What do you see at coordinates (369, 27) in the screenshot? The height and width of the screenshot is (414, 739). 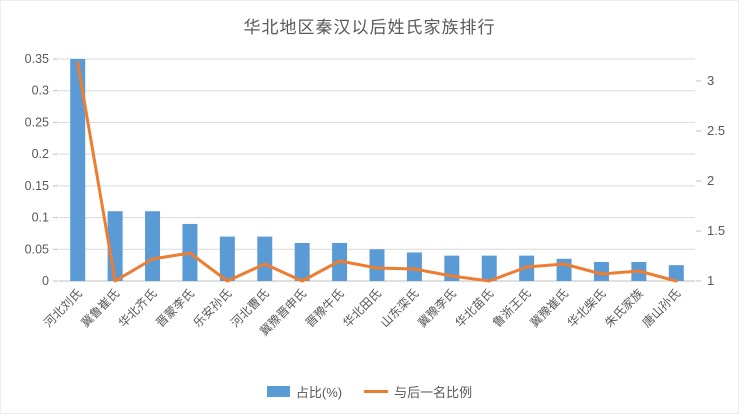 I see `chart-title: 华北地区秦汉以后姓氏家族排行` at bounding box center [369, 27].